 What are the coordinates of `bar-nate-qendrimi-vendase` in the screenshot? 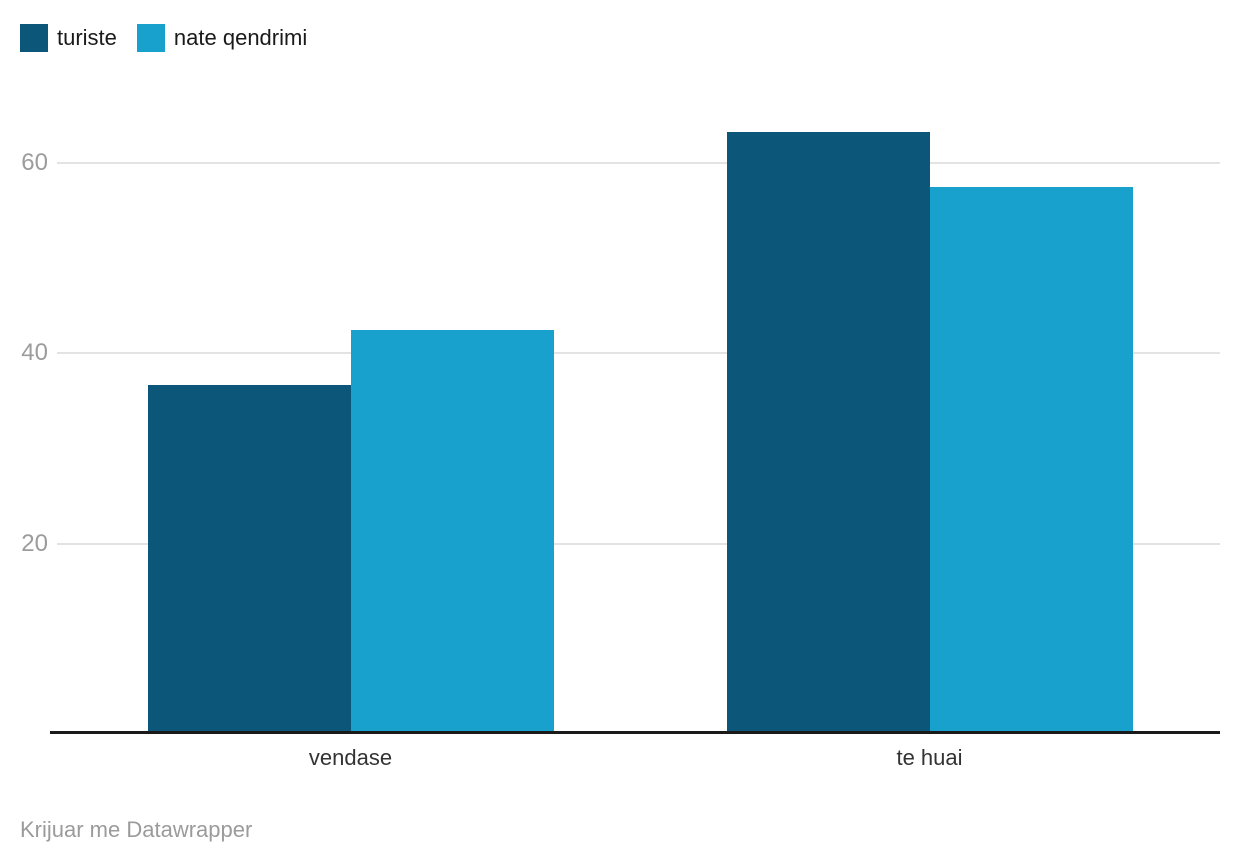 It's located at (452, 532).